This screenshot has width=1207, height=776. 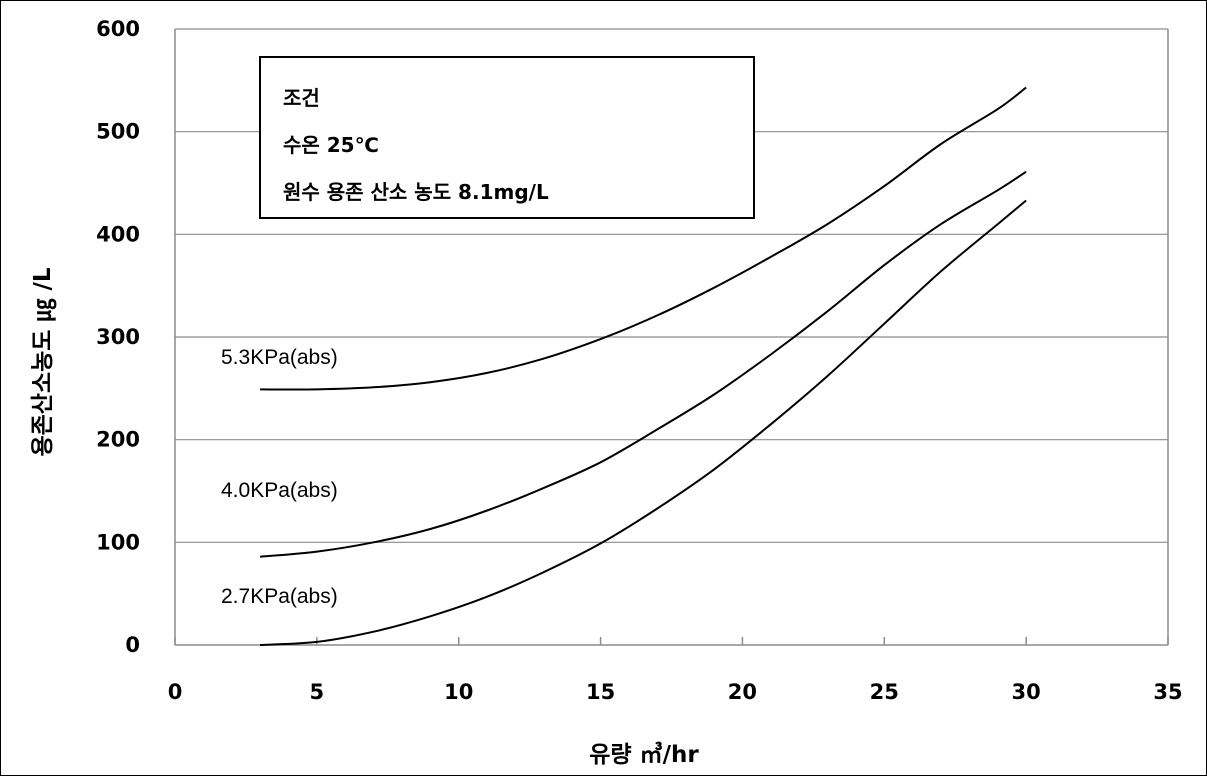 What do you see at coordinates (118, 542) in the screenshot?
I see `y-tick-label: 100` at bounding box center [118, 542].